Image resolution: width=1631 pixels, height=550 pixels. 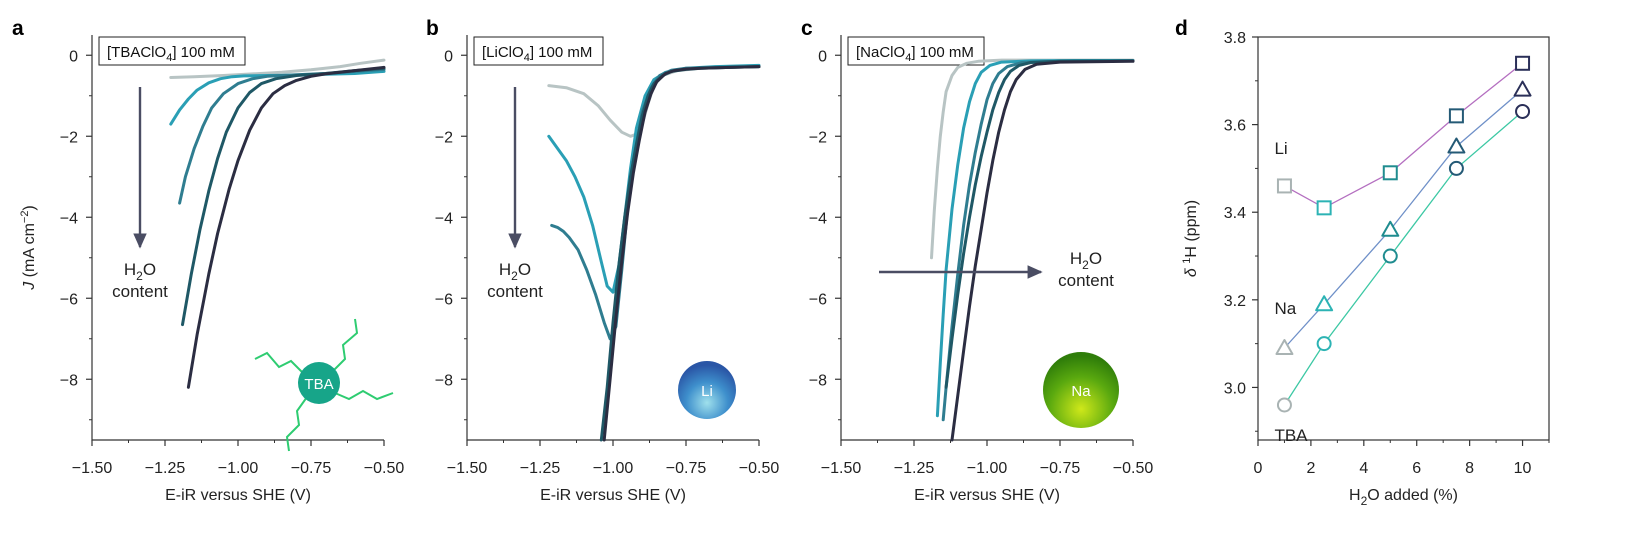 I want to click on na-ion-sphere, so click(x=1081, y=390).